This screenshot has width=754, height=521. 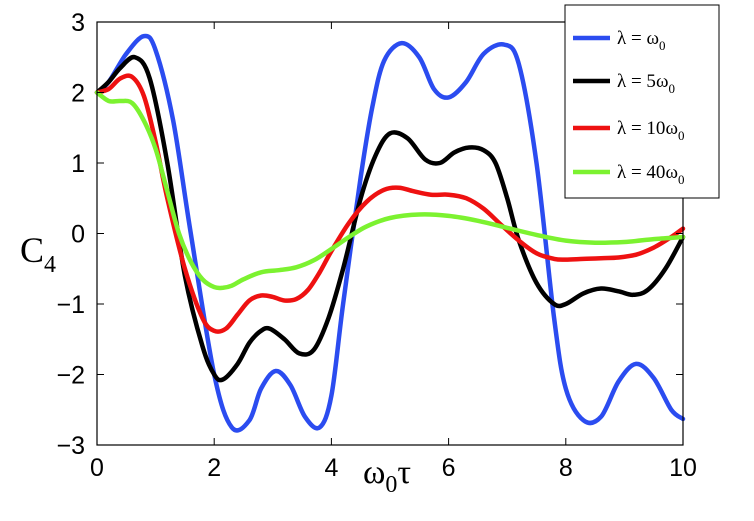 What do you see at coordinates (374, 472) in the screenshot?
I see `x-axis-label-main: ω` at bounding box center [374, 472].